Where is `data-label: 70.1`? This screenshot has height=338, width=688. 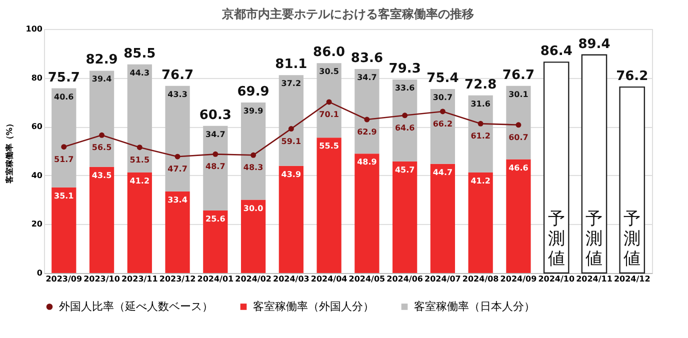
data-label: 70.1 is located at coordinates (329, 114).